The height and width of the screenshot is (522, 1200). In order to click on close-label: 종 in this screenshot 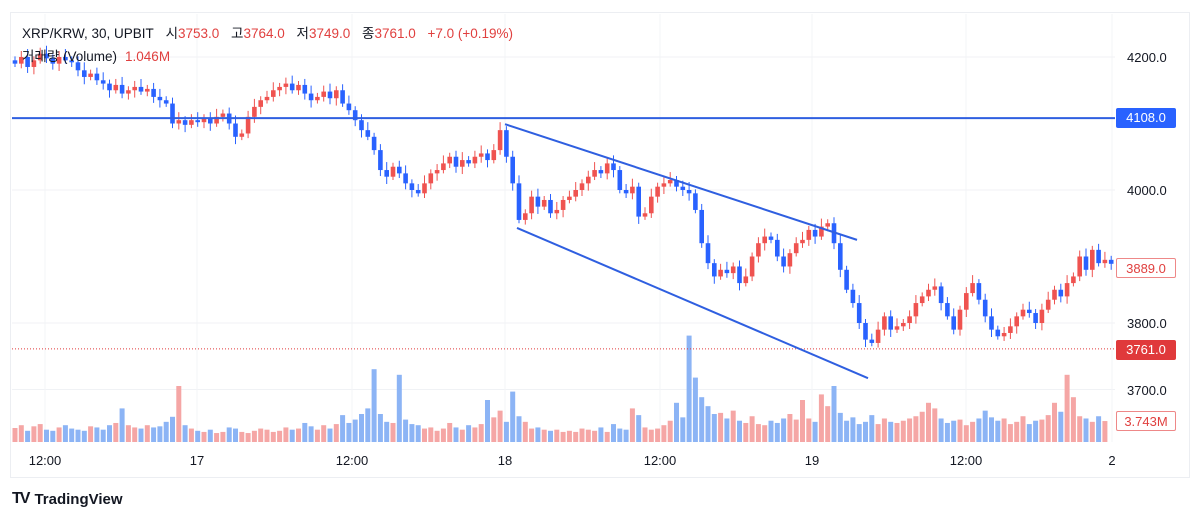, I will do `click(368, 33)`.